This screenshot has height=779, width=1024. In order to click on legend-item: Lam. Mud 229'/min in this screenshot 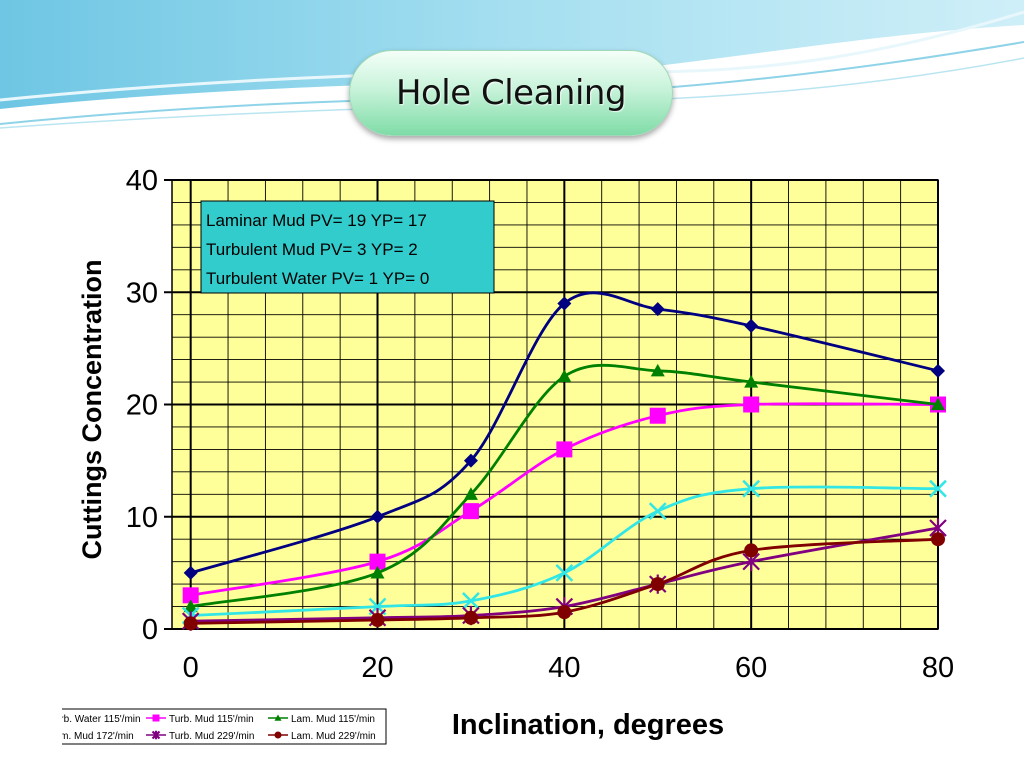, I will do `click(322, 736)`.